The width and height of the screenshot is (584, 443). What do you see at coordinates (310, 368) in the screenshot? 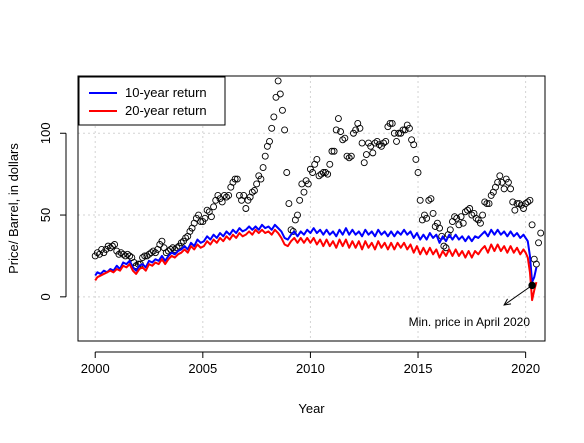
I see `x-tick-label-2010: 2010` at bounding box center [310, 368].